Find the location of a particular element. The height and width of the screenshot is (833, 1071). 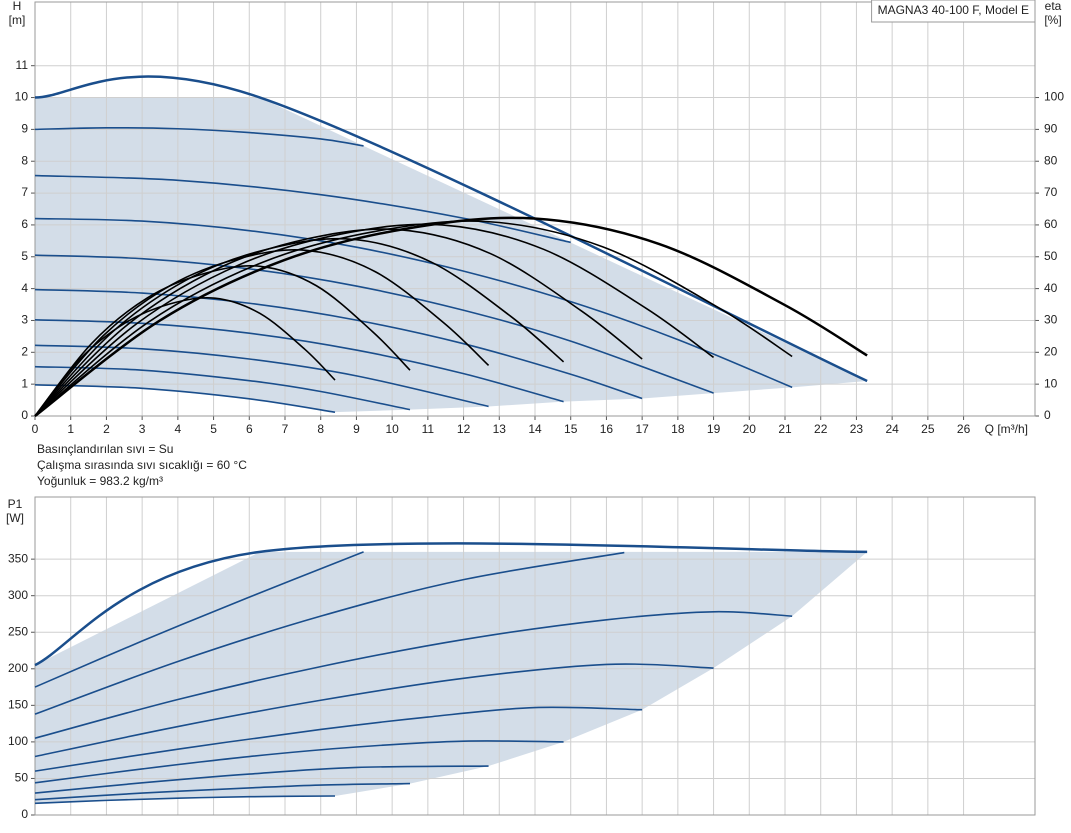

y-tick-label: 6 is located at coordinates (24, 224).